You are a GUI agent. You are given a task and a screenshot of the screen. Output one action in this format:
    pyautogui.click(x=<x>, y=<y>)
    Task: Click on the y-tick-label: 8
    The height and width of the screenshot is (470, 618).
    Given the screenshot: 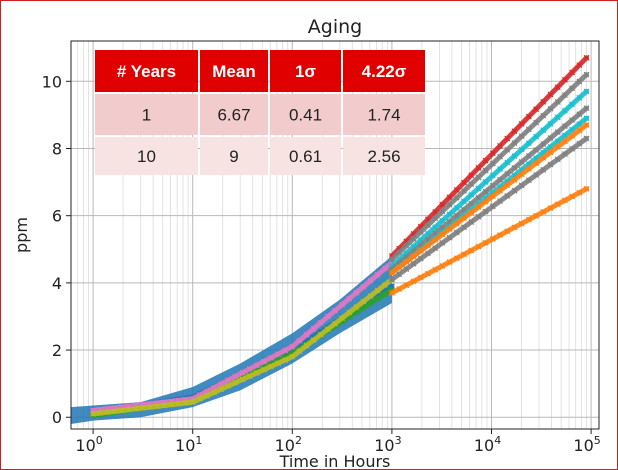 What is the action you would take?
    pyautogui.click(x=57, y=148)
    